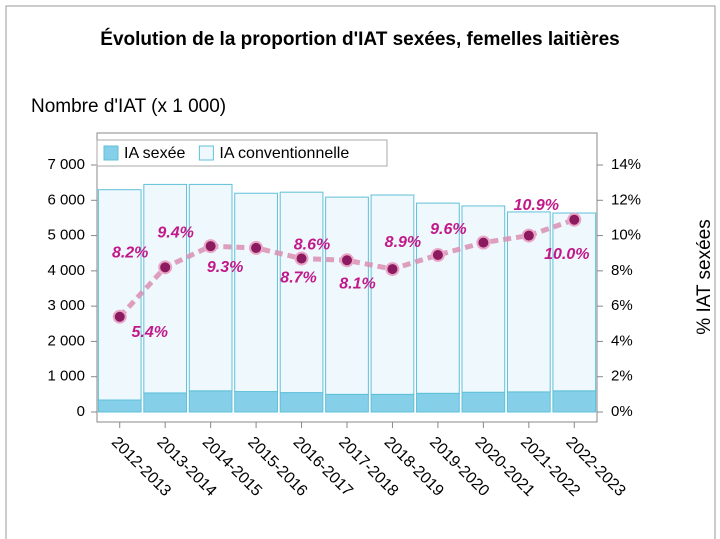 Image resolution: width=720 pixels, height=539 pixels. What do you see at coordinates (128, 106) in the screenshot?
I see `y-axis-label: Nombre d'IAT (x 1 000)` at bounding box center [128, 106].